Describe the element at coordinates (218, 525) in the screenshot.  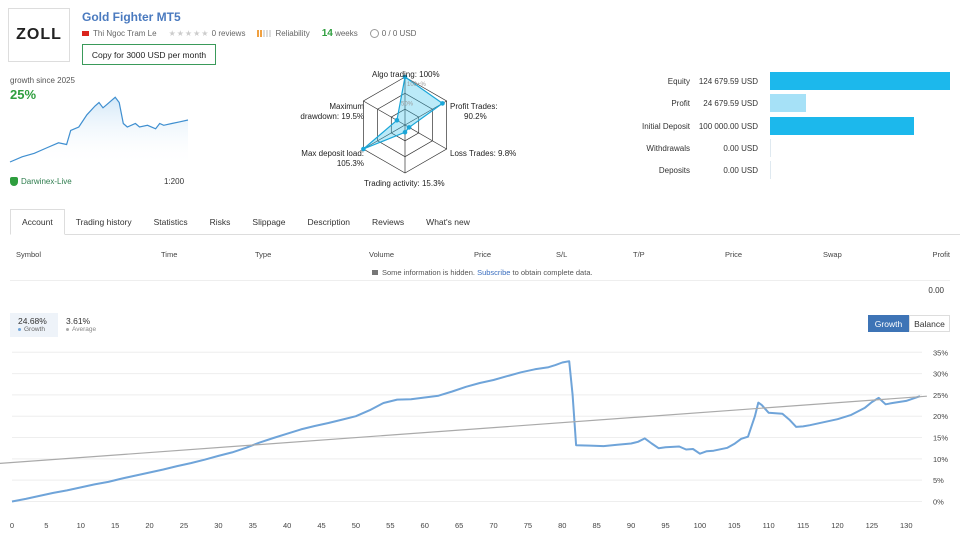
I see `x-tick-label: 30` at that location.